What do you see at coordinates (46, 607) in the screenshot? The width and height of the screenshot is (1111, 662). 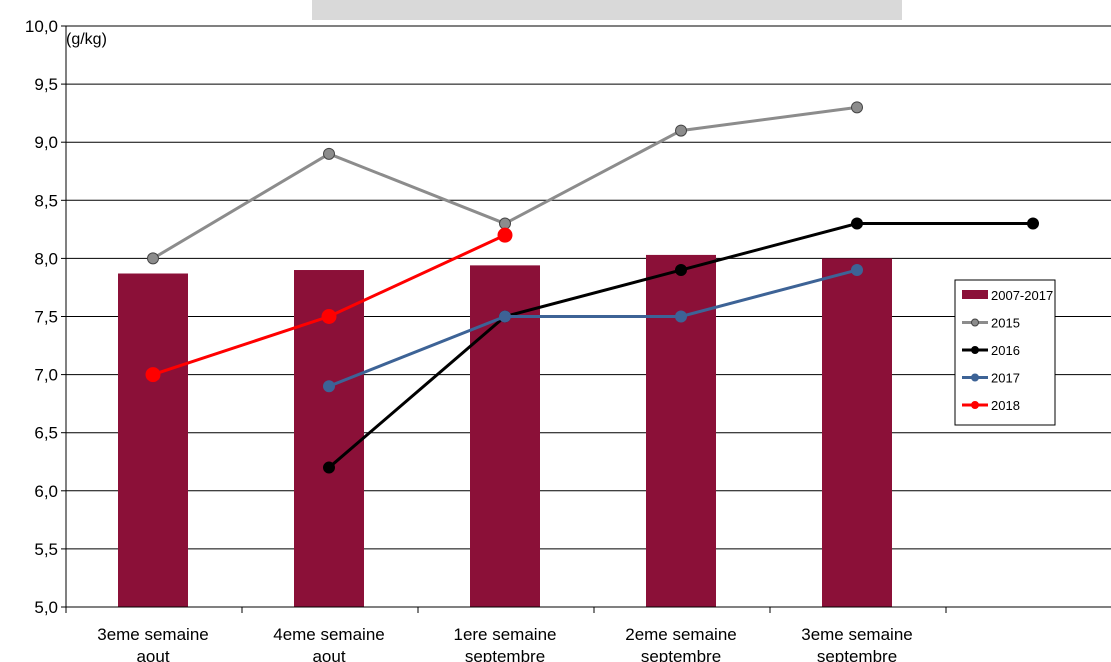 I see `y-tick-label: 5,0` at bounding box center [46, 607].